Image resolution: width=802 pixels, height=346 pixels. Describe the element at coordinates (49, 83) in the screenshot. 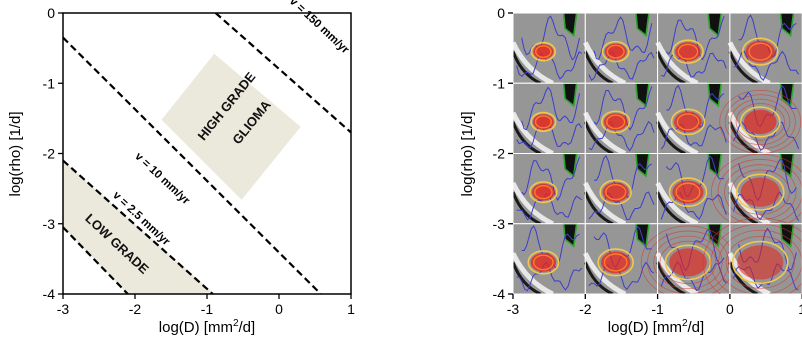

I see `left-y-tick-label: -1` at that location.